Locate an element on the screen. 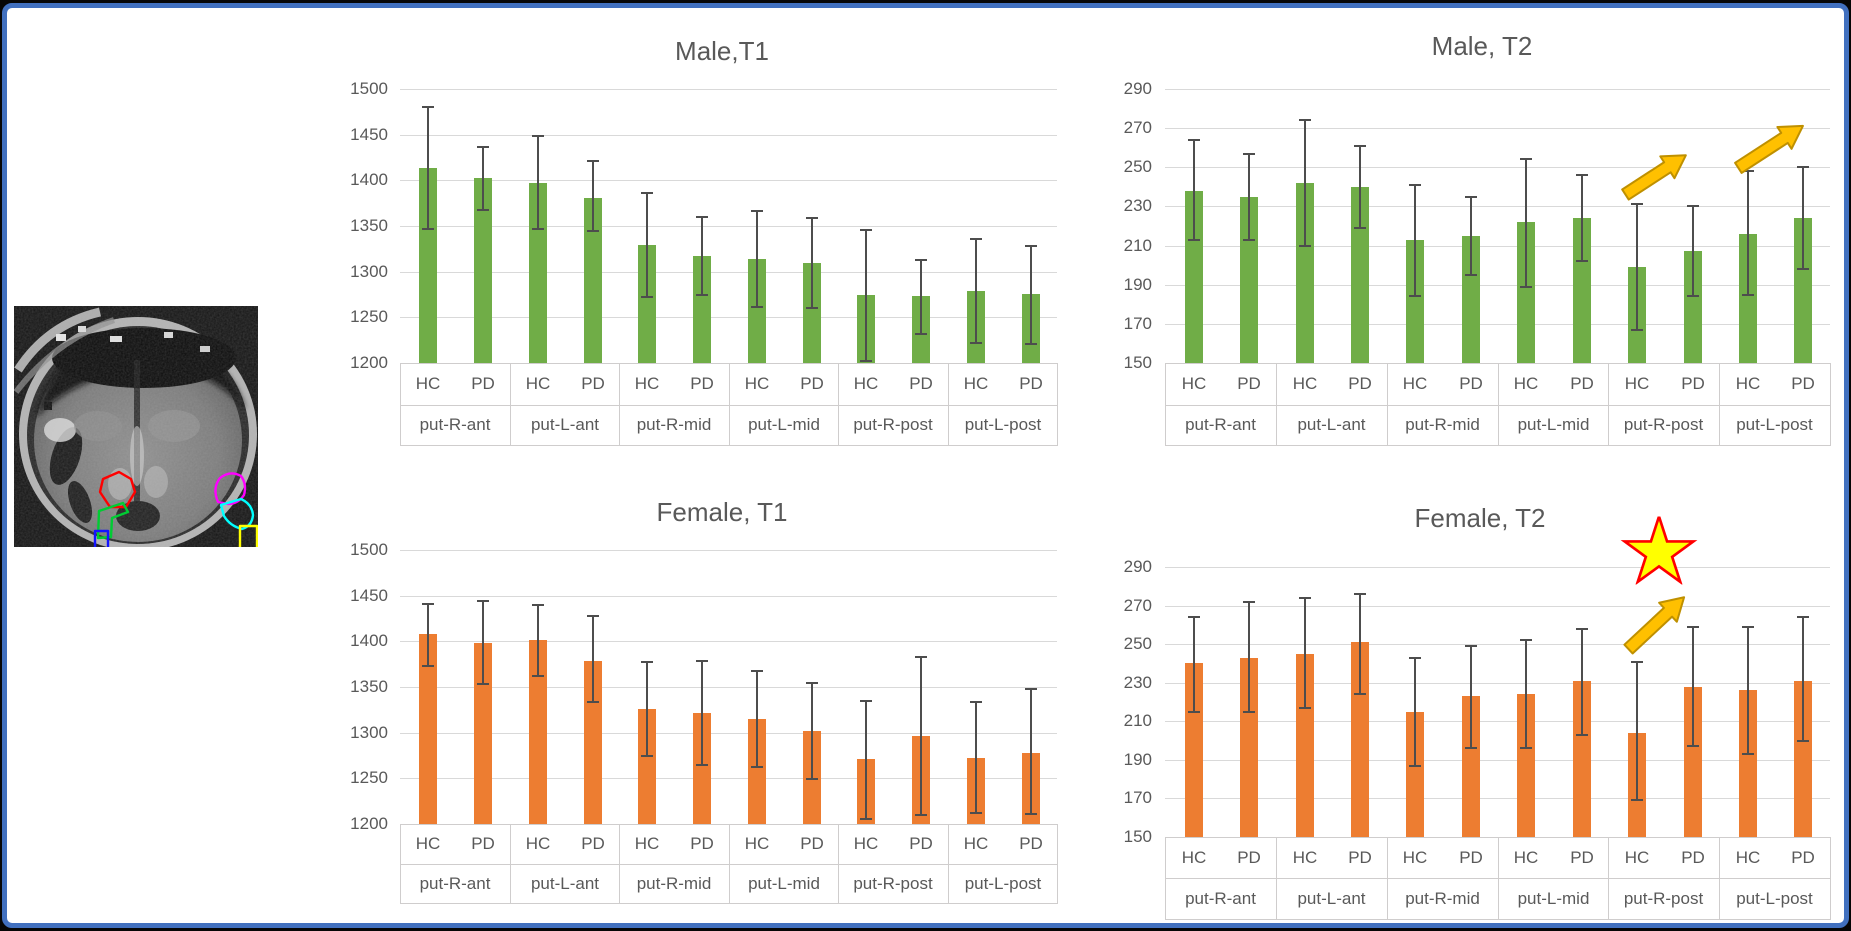  chart-title-male-t2: Male, T2 is located at coordinates (1482, 46).